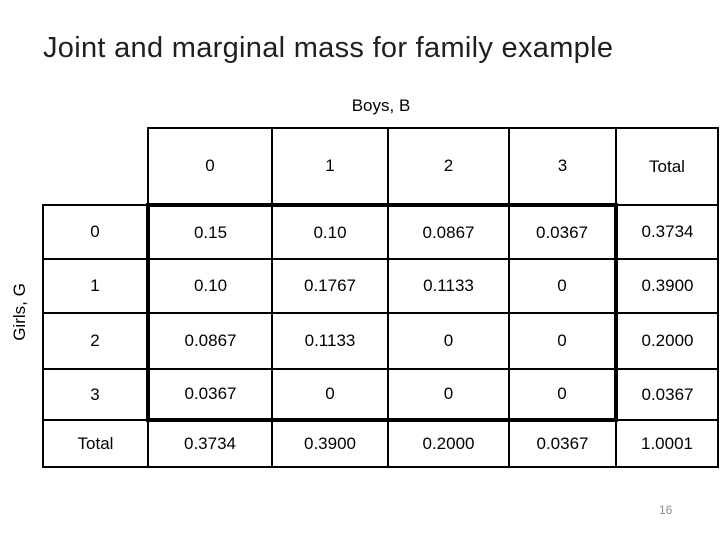  Describe the element at coordinates (95, 443) in the screenshot. I see `row-header-total: Total` at that location.